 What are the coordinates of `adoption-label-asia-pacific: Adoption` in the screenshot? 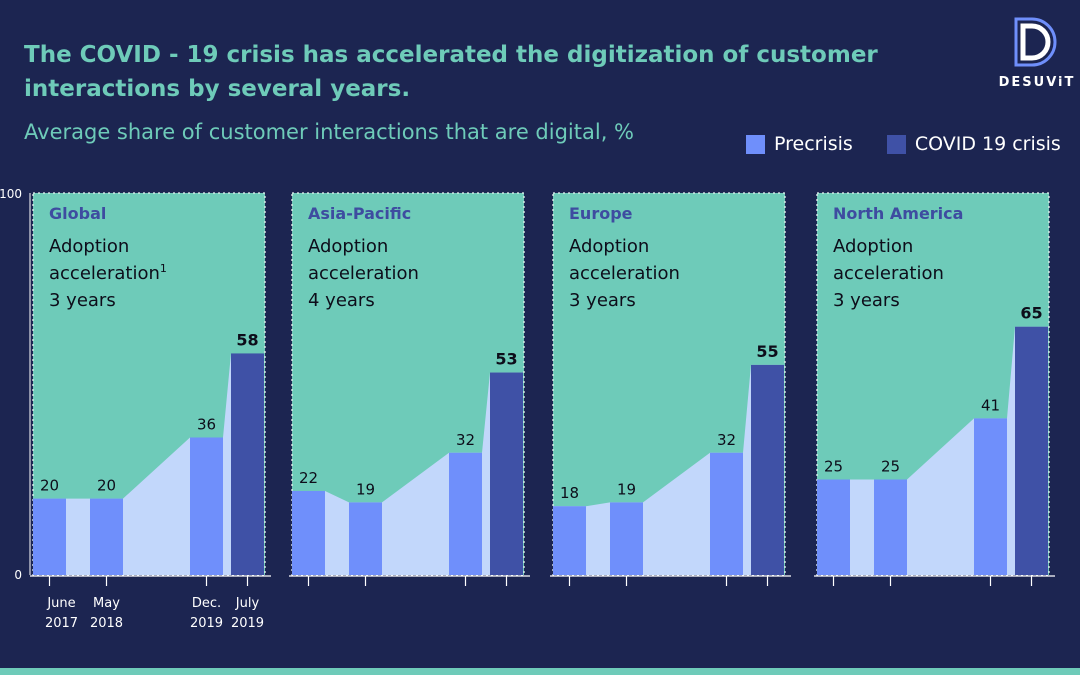 It's located at (348, 246).